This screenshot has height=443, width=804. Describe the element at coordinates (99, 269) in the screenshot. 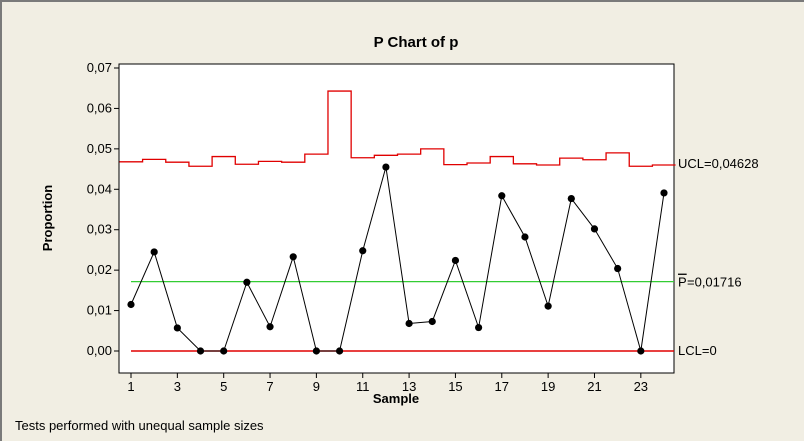

I see `y-tick-label: 0,02` at that location.